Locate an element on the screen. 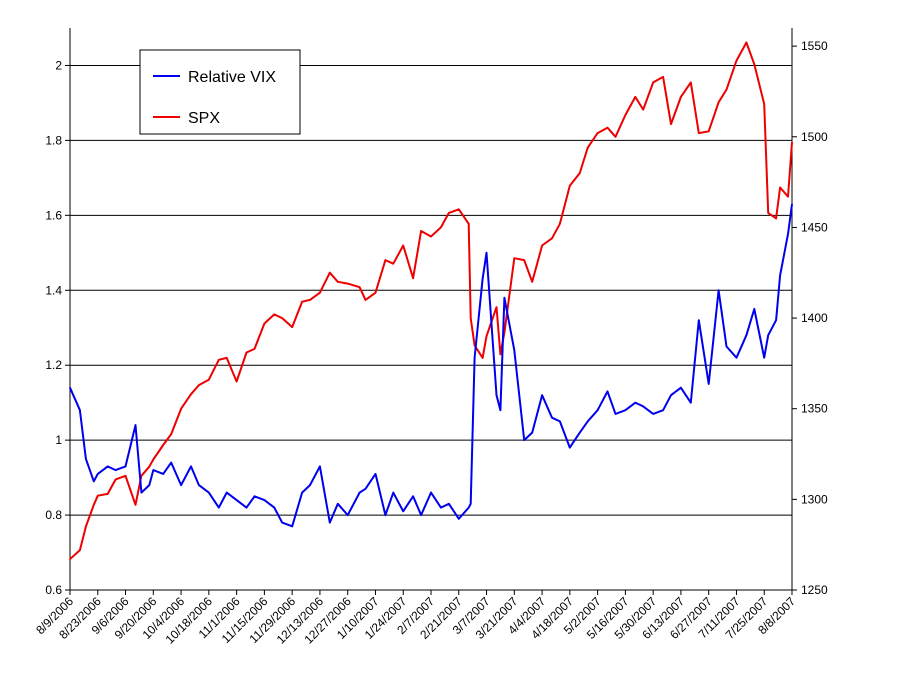 Image resolution: width=900 pixels, height=686 pixels. right-tick-label: 1550 is located at coordinates (814, 46).